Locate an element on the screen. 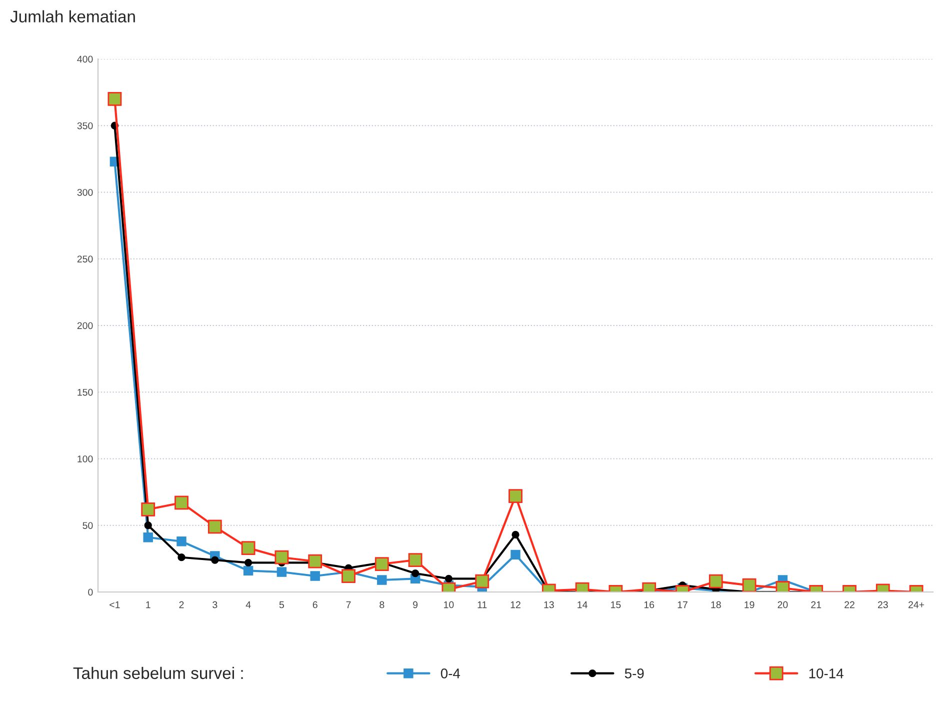  x-tick-label: 24+ is located at coordinates (916, 604).